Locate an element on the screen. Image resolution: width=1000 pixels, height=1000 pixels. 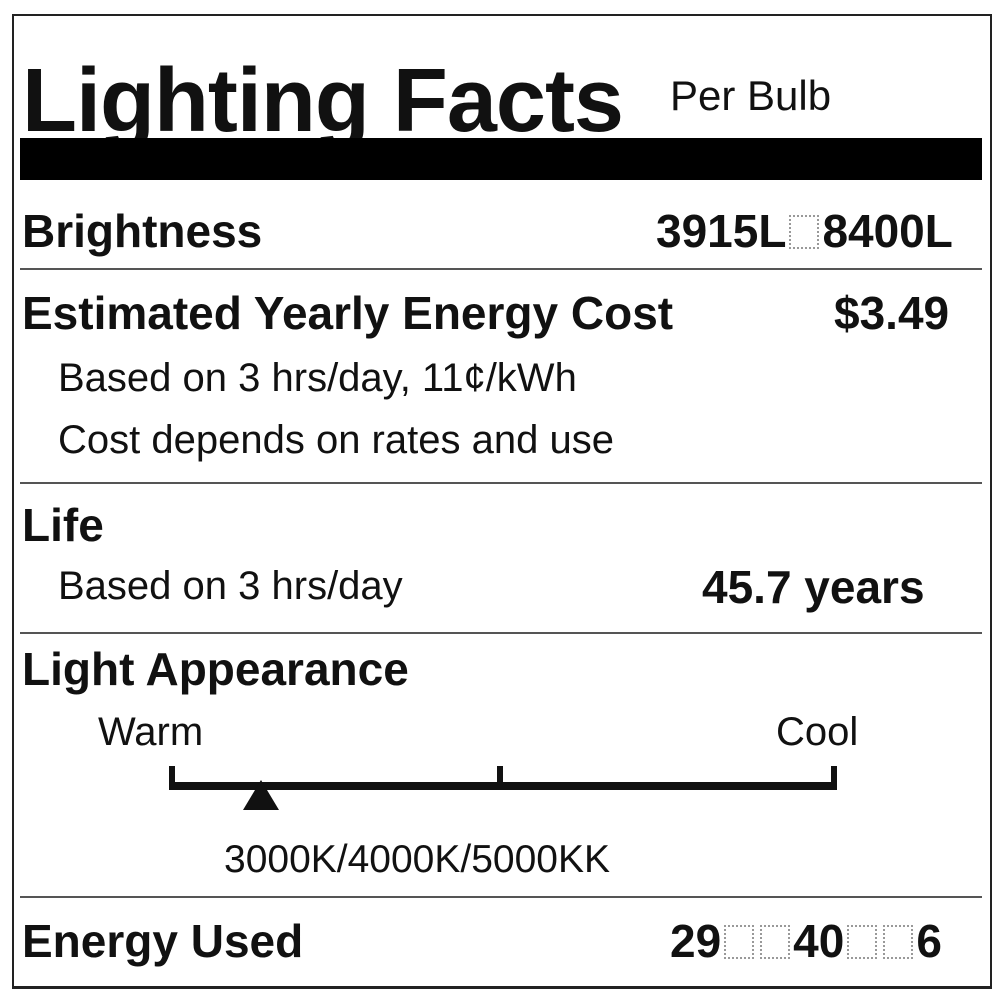
temperature-marker-icon is located at coordinates (261, 795).